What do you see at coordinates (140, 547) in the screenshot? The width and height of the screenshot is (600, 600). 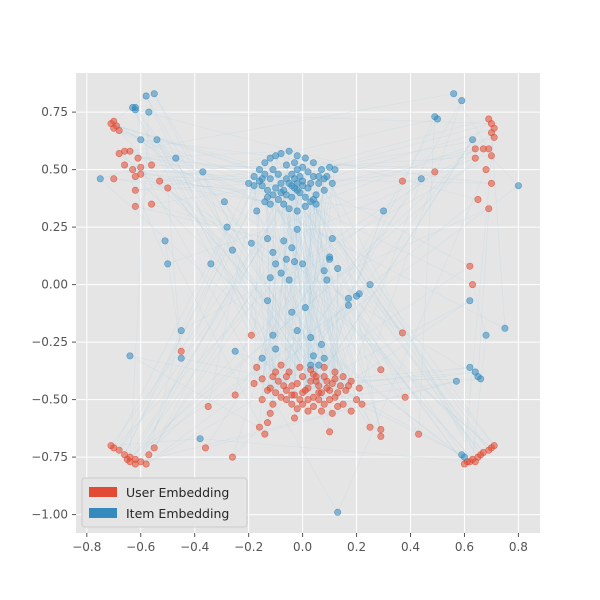 I see `x-tick-label: −0.6` at bounding box center [140, 547].